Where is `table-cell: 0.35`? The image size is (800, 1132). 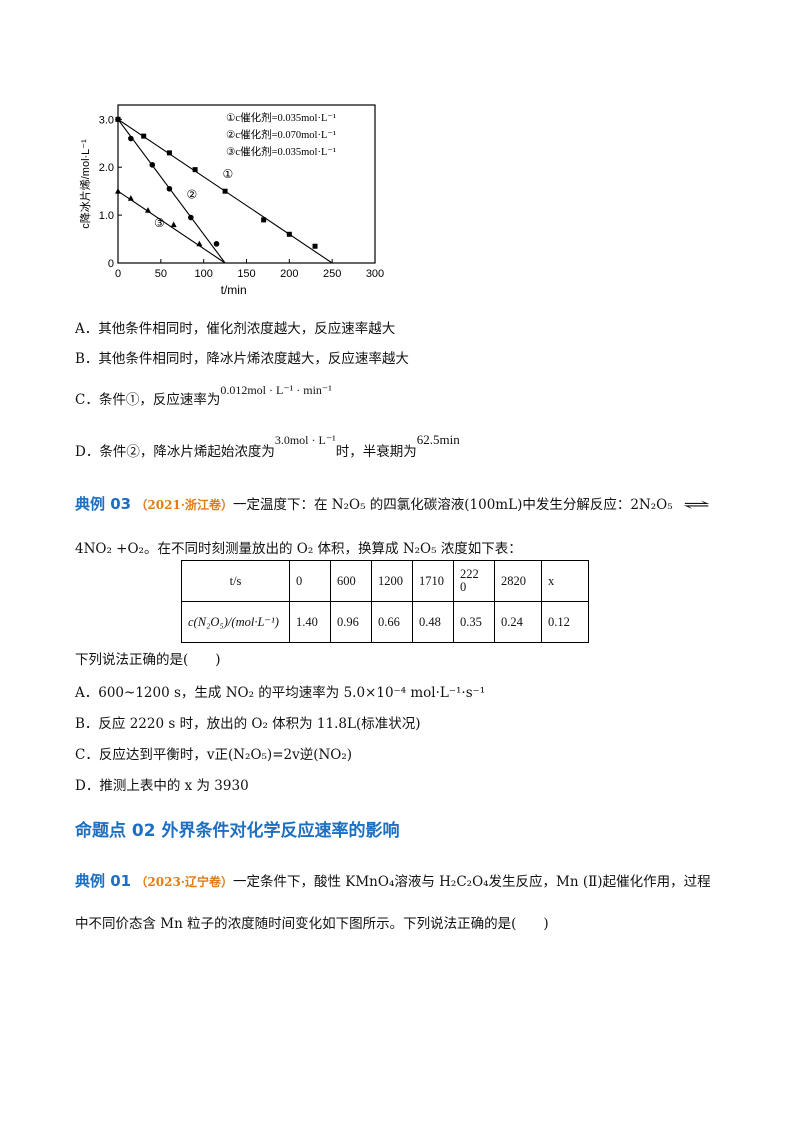
table-cell: 0.35 is located at coordinates (474, 622).